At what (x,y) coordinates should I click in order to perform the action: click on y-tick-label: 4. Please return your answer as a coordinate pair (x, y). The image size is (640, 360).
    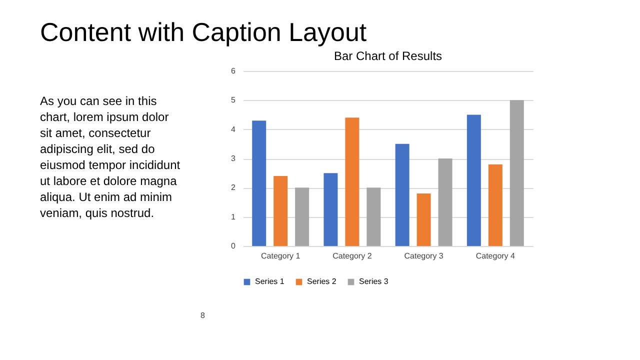
    Looking at the image, I should click on (233, 129).